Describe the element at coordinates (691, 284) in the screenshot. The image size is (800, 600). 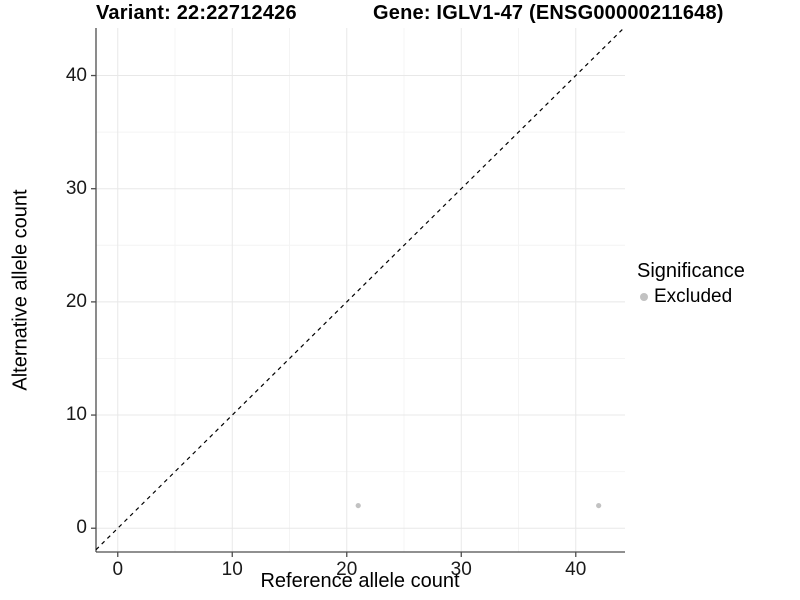
I see `legend: Significance Excluded` at that location.